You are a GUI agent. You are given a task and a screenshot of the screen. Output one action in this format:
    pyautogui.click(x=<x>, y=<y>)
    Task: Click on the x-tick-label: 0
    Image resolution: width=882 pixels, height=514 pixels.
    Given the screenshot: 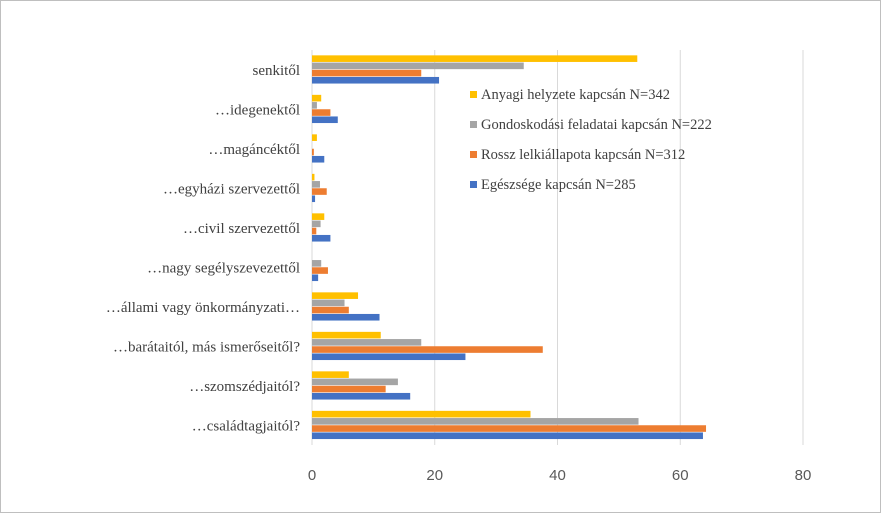 What is the action you would take?
    pyautogui.click(x=312, y=475)
    